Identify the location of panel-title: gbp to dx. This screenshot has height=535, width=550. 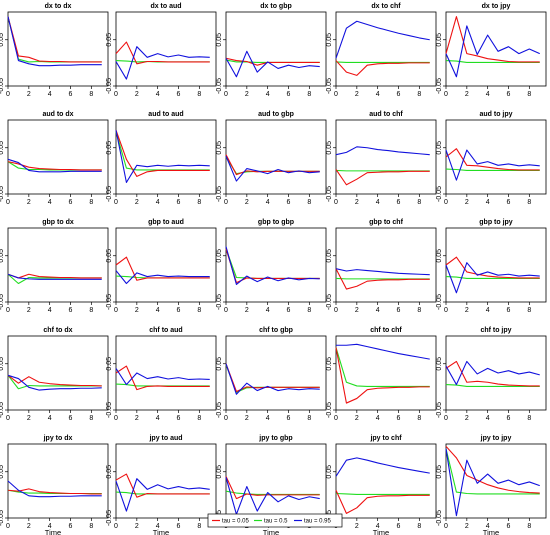
(58, 222).